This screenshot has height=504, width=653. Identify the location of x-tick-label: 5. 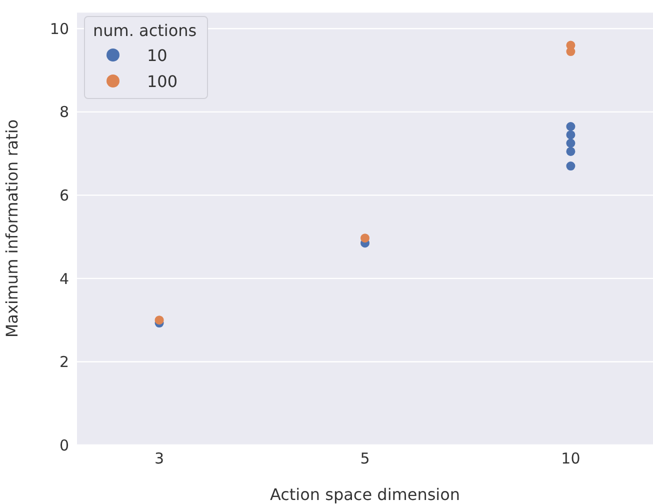
(365, 459).